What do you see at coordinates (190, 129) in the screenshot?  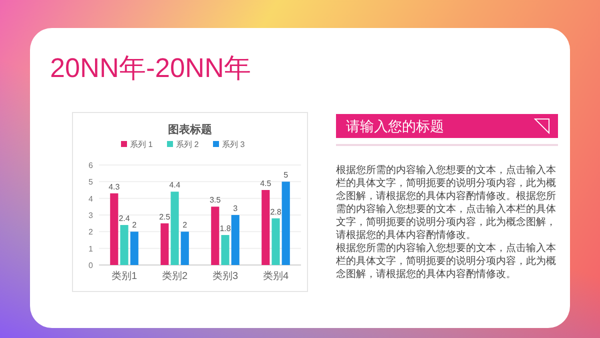 I see `chart-title: 图表标题` at bounding box center [190, 129].